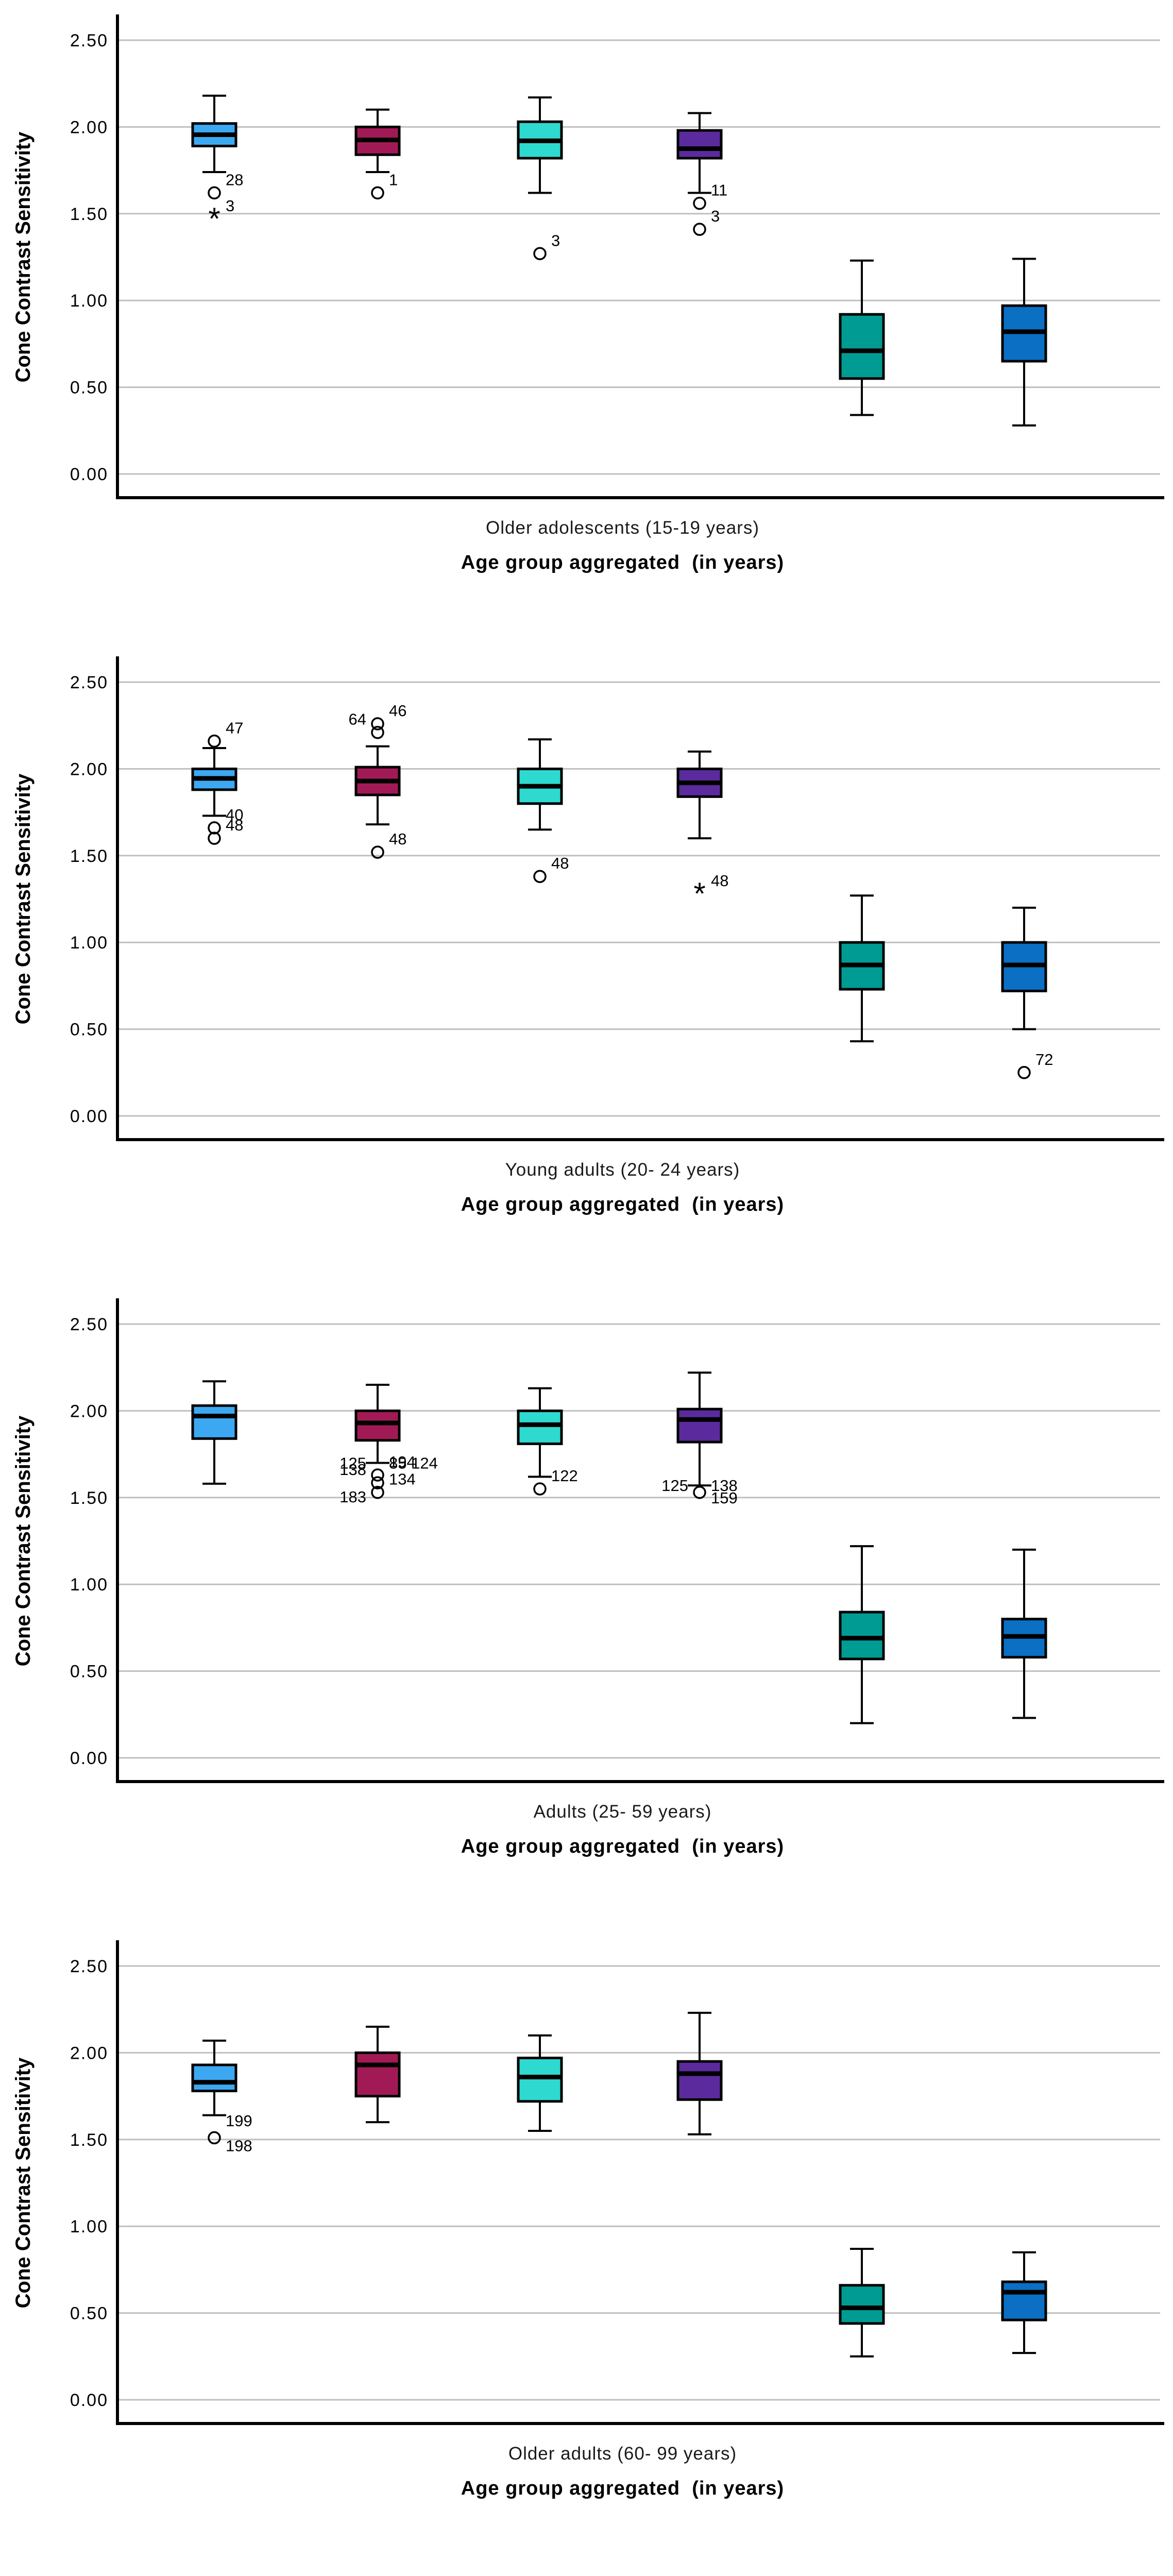 This screenshot has height=2576, width=1173. Describe the element at coordinates (1027, 992) in the screenshot. I see `box-group-S_cone_Log_CS_OS: 72` at that location.